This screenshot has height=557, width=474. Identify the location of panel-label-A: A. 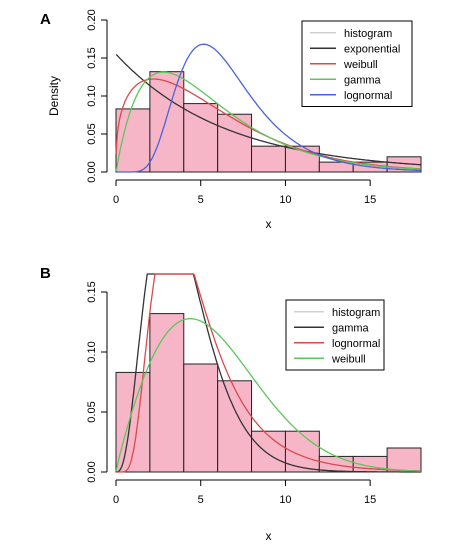
(45, 19).